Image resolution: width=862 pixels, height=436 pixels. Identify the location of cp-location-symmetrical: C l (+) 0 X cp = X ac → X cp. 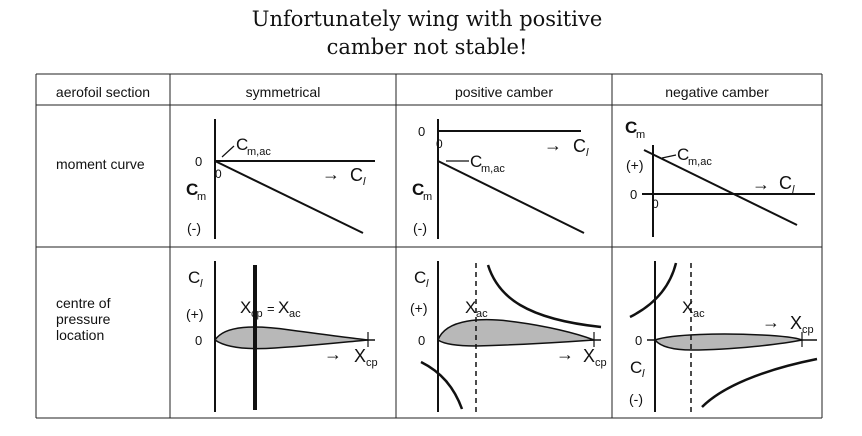
(282, 336).